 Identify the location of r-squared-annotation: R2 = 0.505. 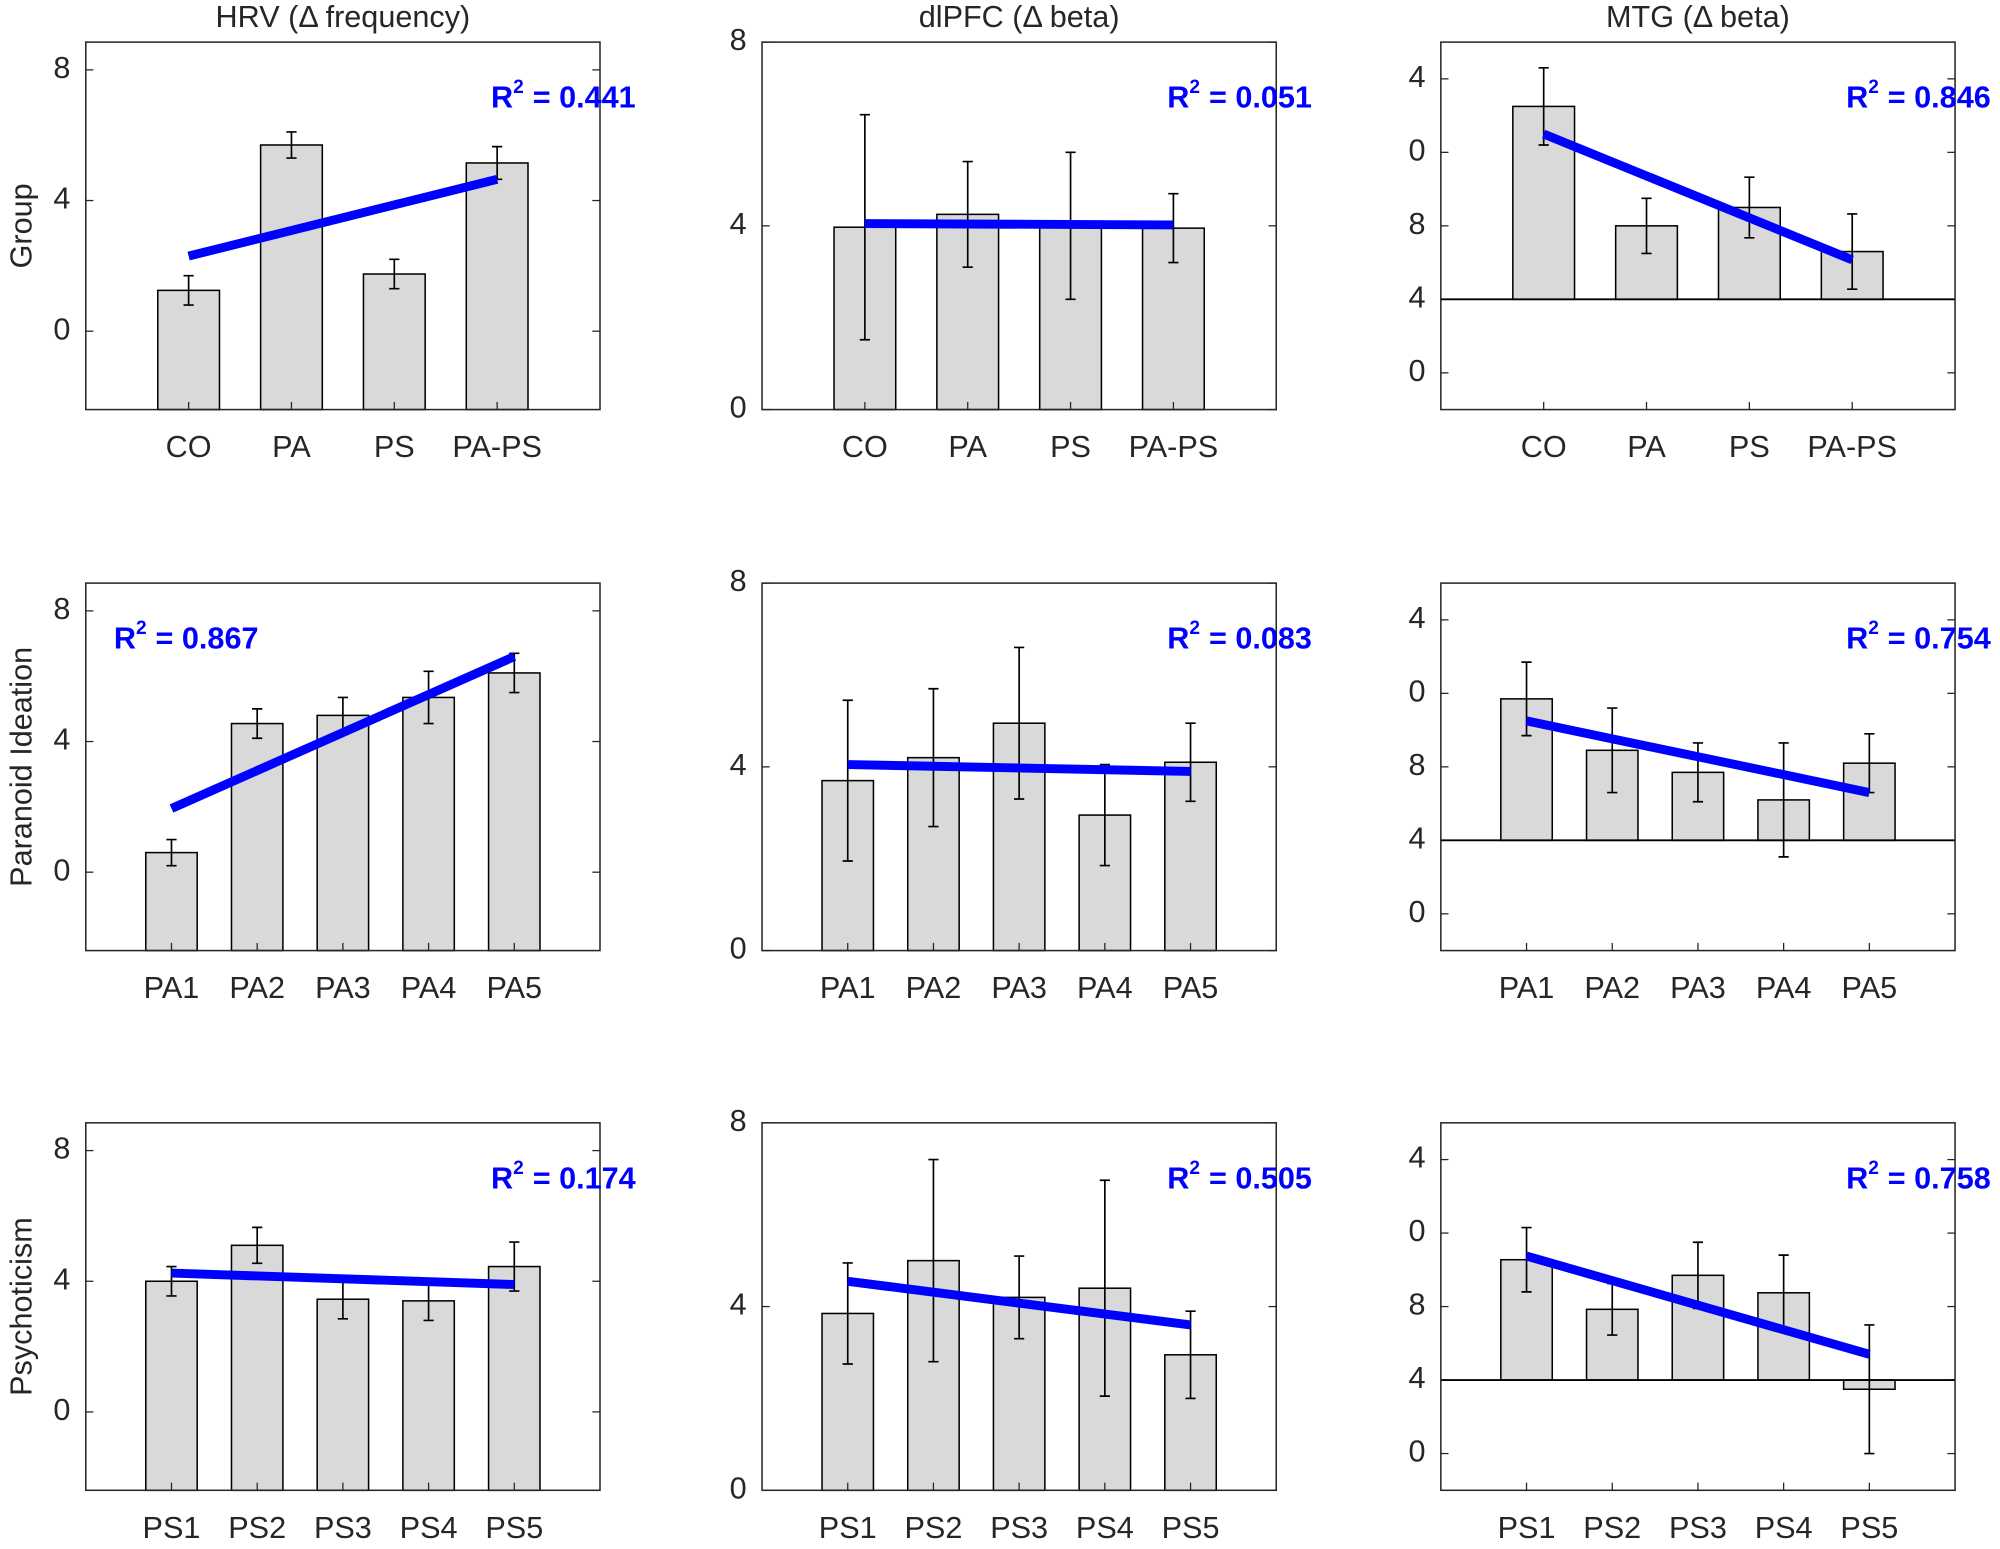
(1239, 1177).